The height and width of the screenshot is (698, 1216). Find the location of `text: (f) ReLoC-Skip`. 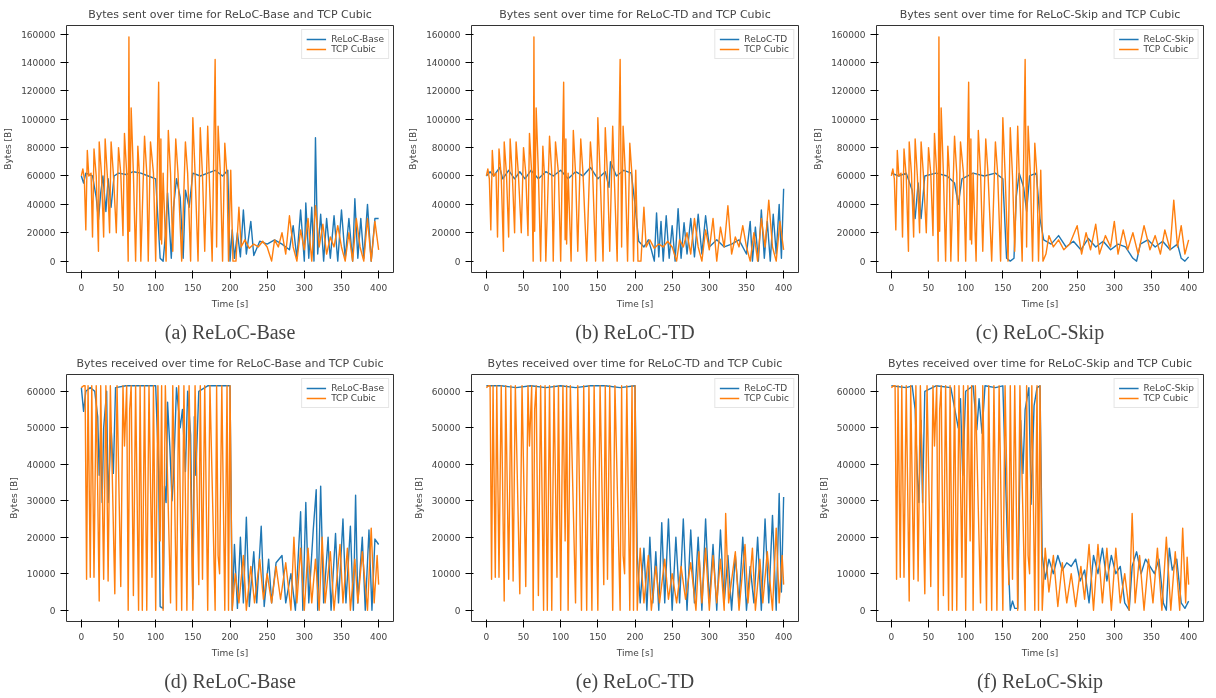

text: (f) ReLoC-Skip is located at coordinates (1040, 681).